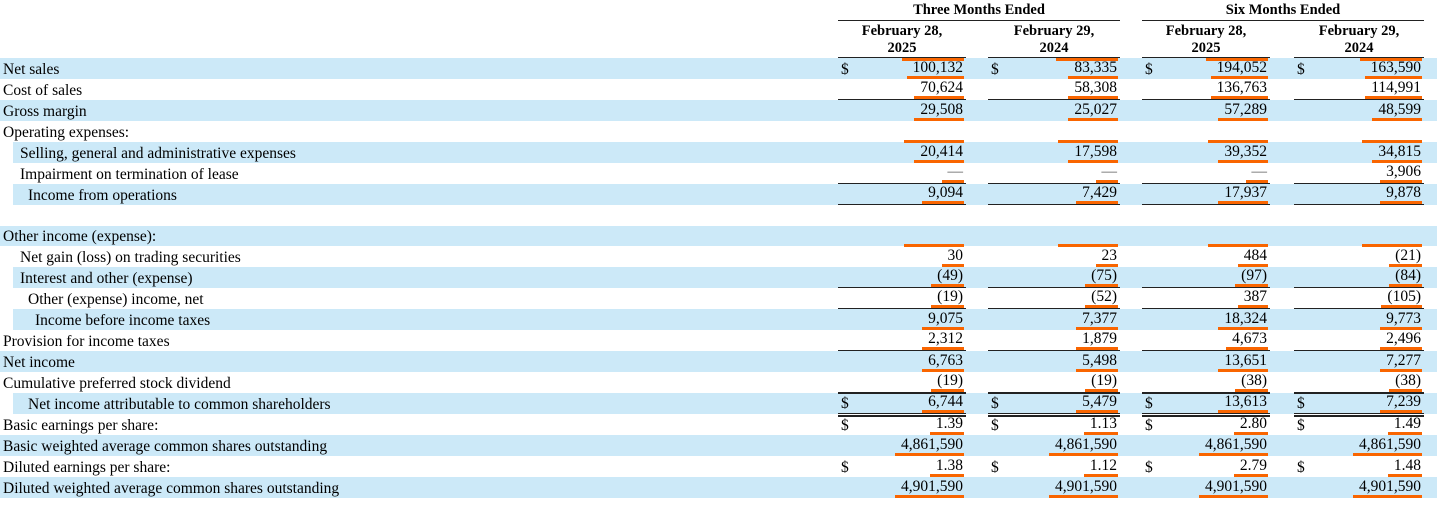  Describe the element at coordinates (1093, 111) in the screenshot. I see `fact-value: 25,027` at that location.